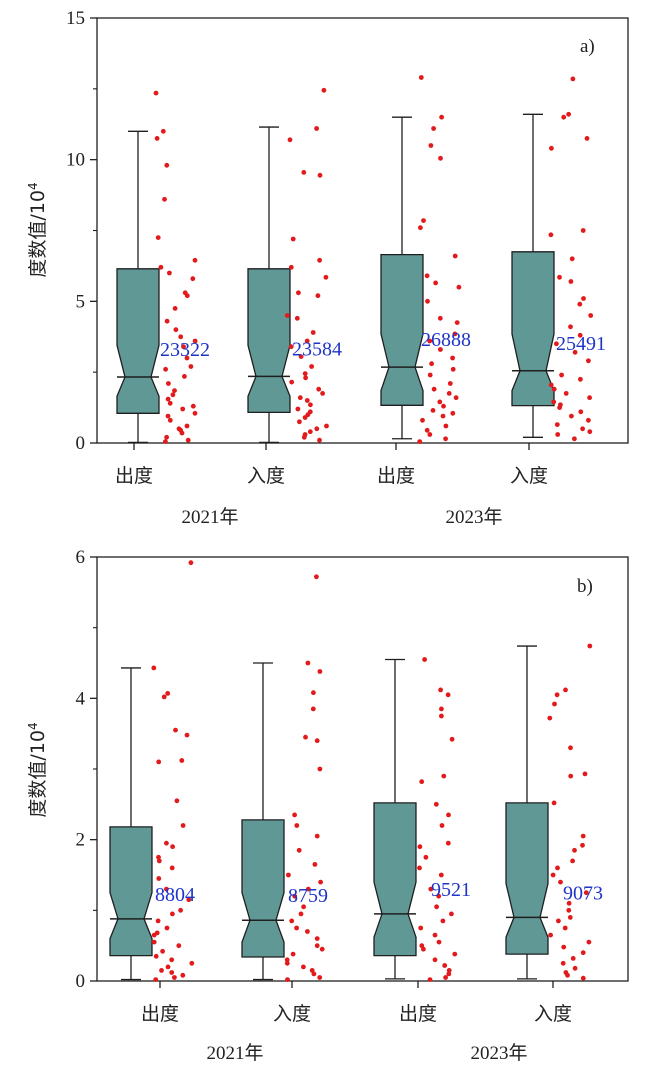  What do you see at coordinates (38, 234) in the screenshot?
I see `chart0-ylabel-main: 度数值/10` at bounding box center [38, 234].